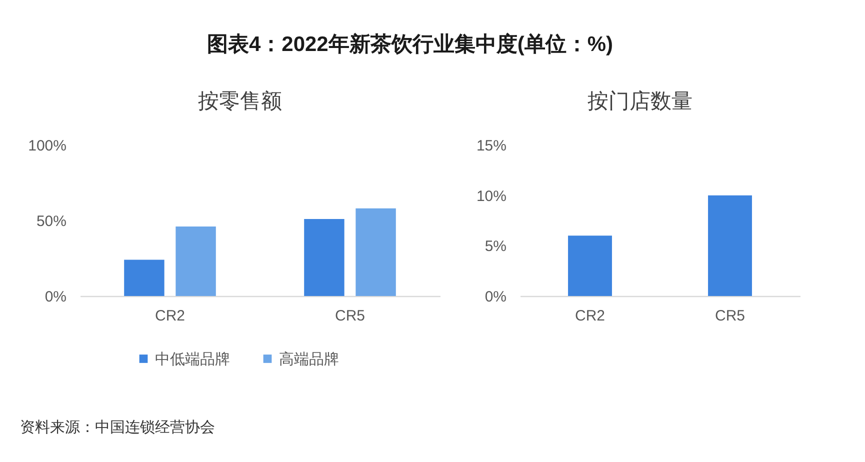  Describe the element at coordinates (410, 44) in the screenshot. I see `chart-title: 图表4：2022年新茶饮行业集中度(单位：%)` at that location.